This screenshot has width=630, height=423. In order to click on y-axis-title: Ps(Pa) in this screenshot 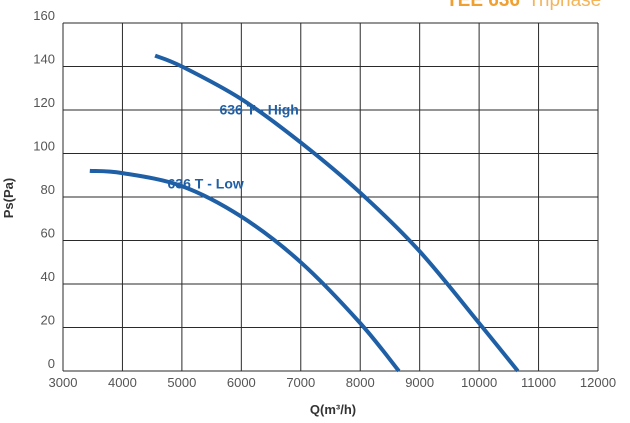, I will do `click(8, 198)`.